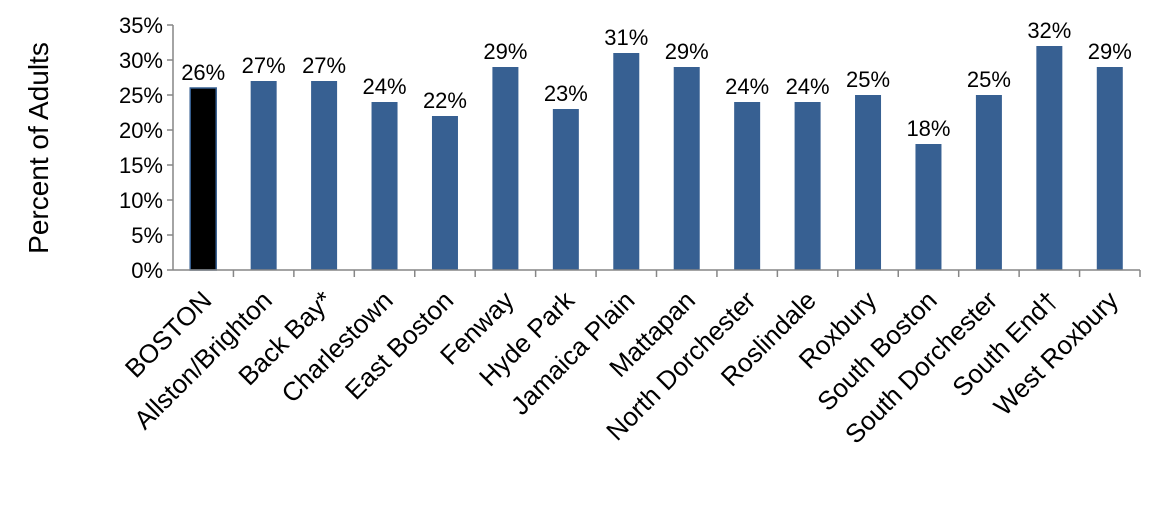  Describe the element at coordinates (147, 235) in the screenshot. I see `y-tick-label: 5%` at that location.